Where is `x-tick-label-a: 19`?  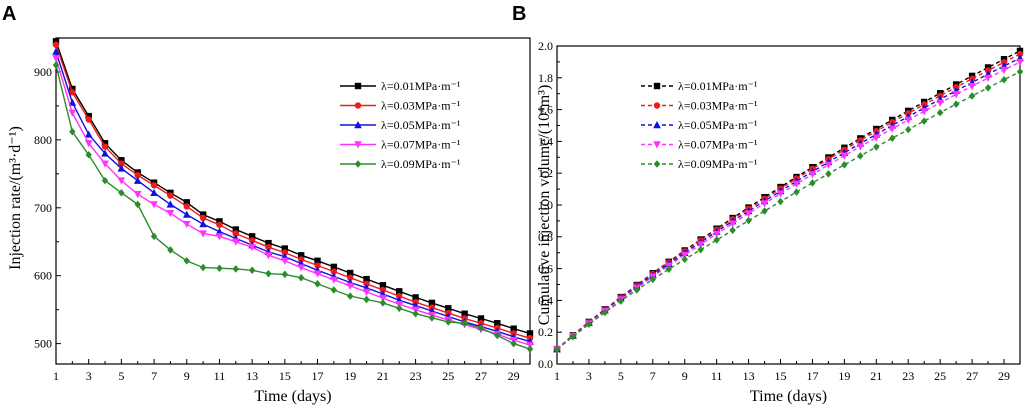 x-tick-label-a: 19 is located at coordinates (350, 376).